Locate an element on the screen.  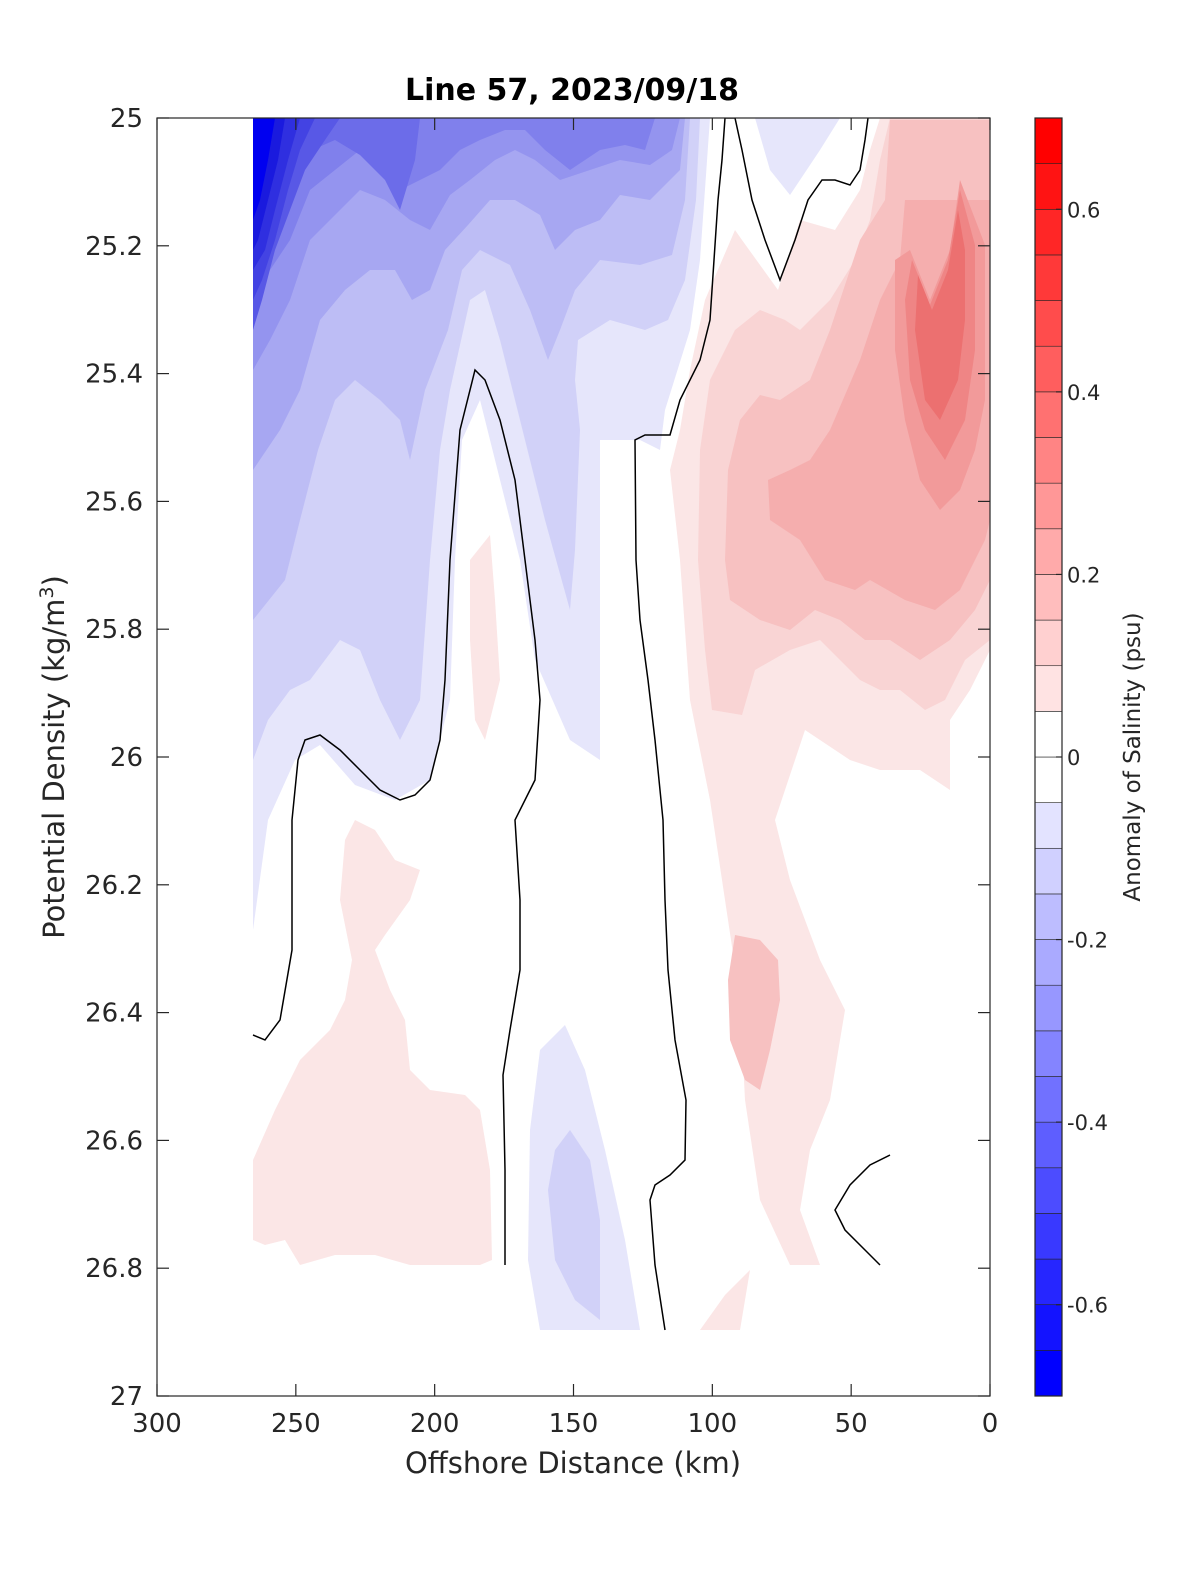
chart-title: Line 57, 2023/09/18 is located at coordinates (572, 90).